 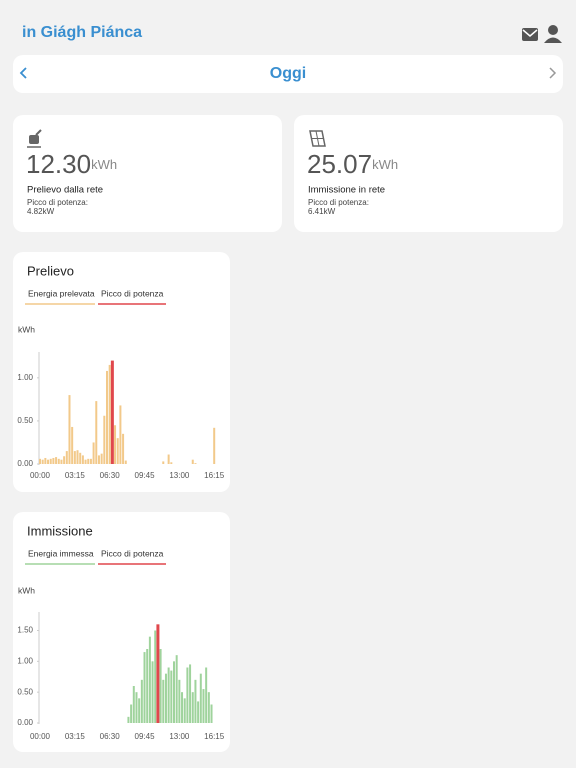 I want to click on y-tick-label: 1.00, so click(x=25, y=660).